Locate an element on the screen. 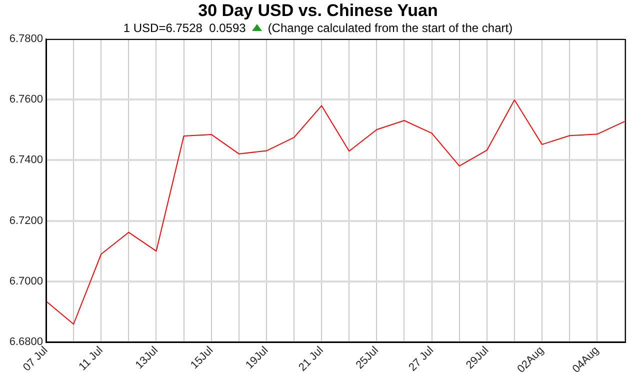 The height and width of the screenshot is (375, 636). y-tick-label: 6.7400 is located at coordinates (26, 160).